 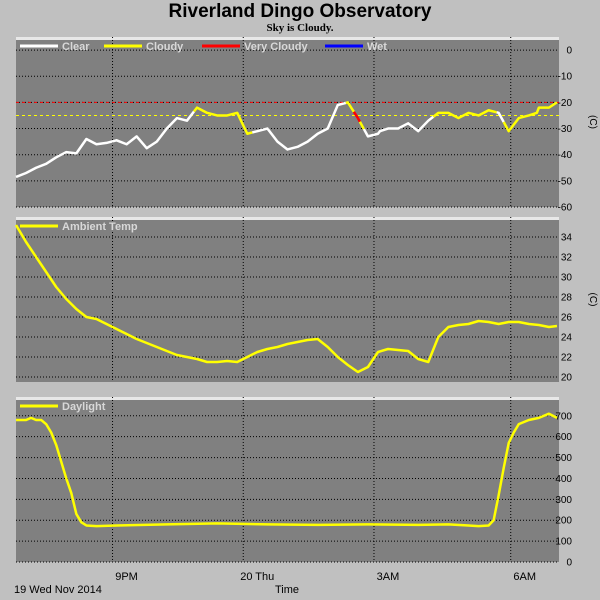 I want to click on y-tick-label: -40, so click(x=565, y=155).